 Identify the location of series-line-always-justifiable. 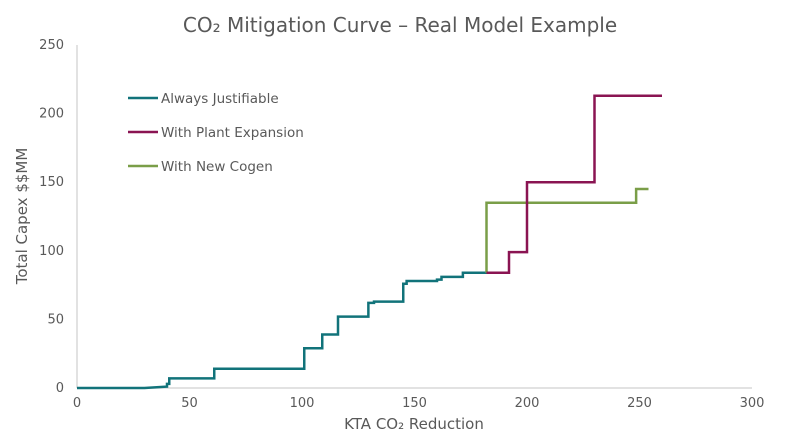
(282, 330).